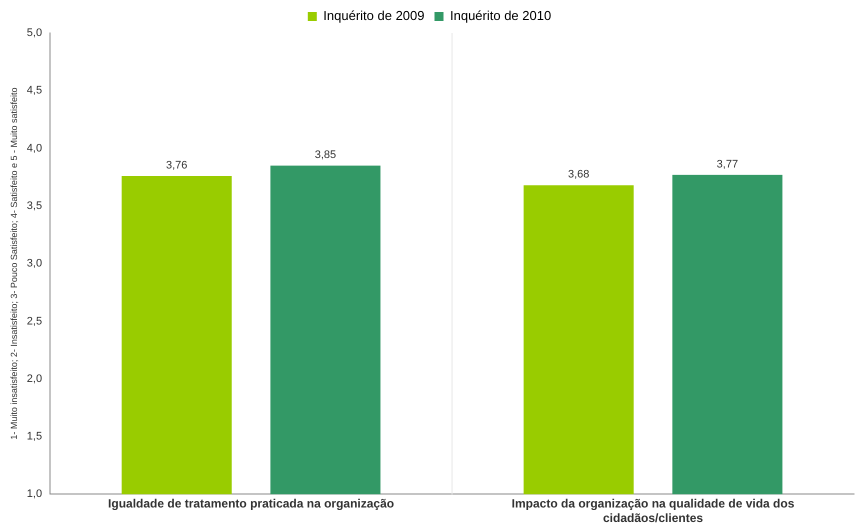  What do you see at coordinates (34, 33) in the screenshot?
I see `y-tick-label: 5,0` at bounding box center [34, 33].